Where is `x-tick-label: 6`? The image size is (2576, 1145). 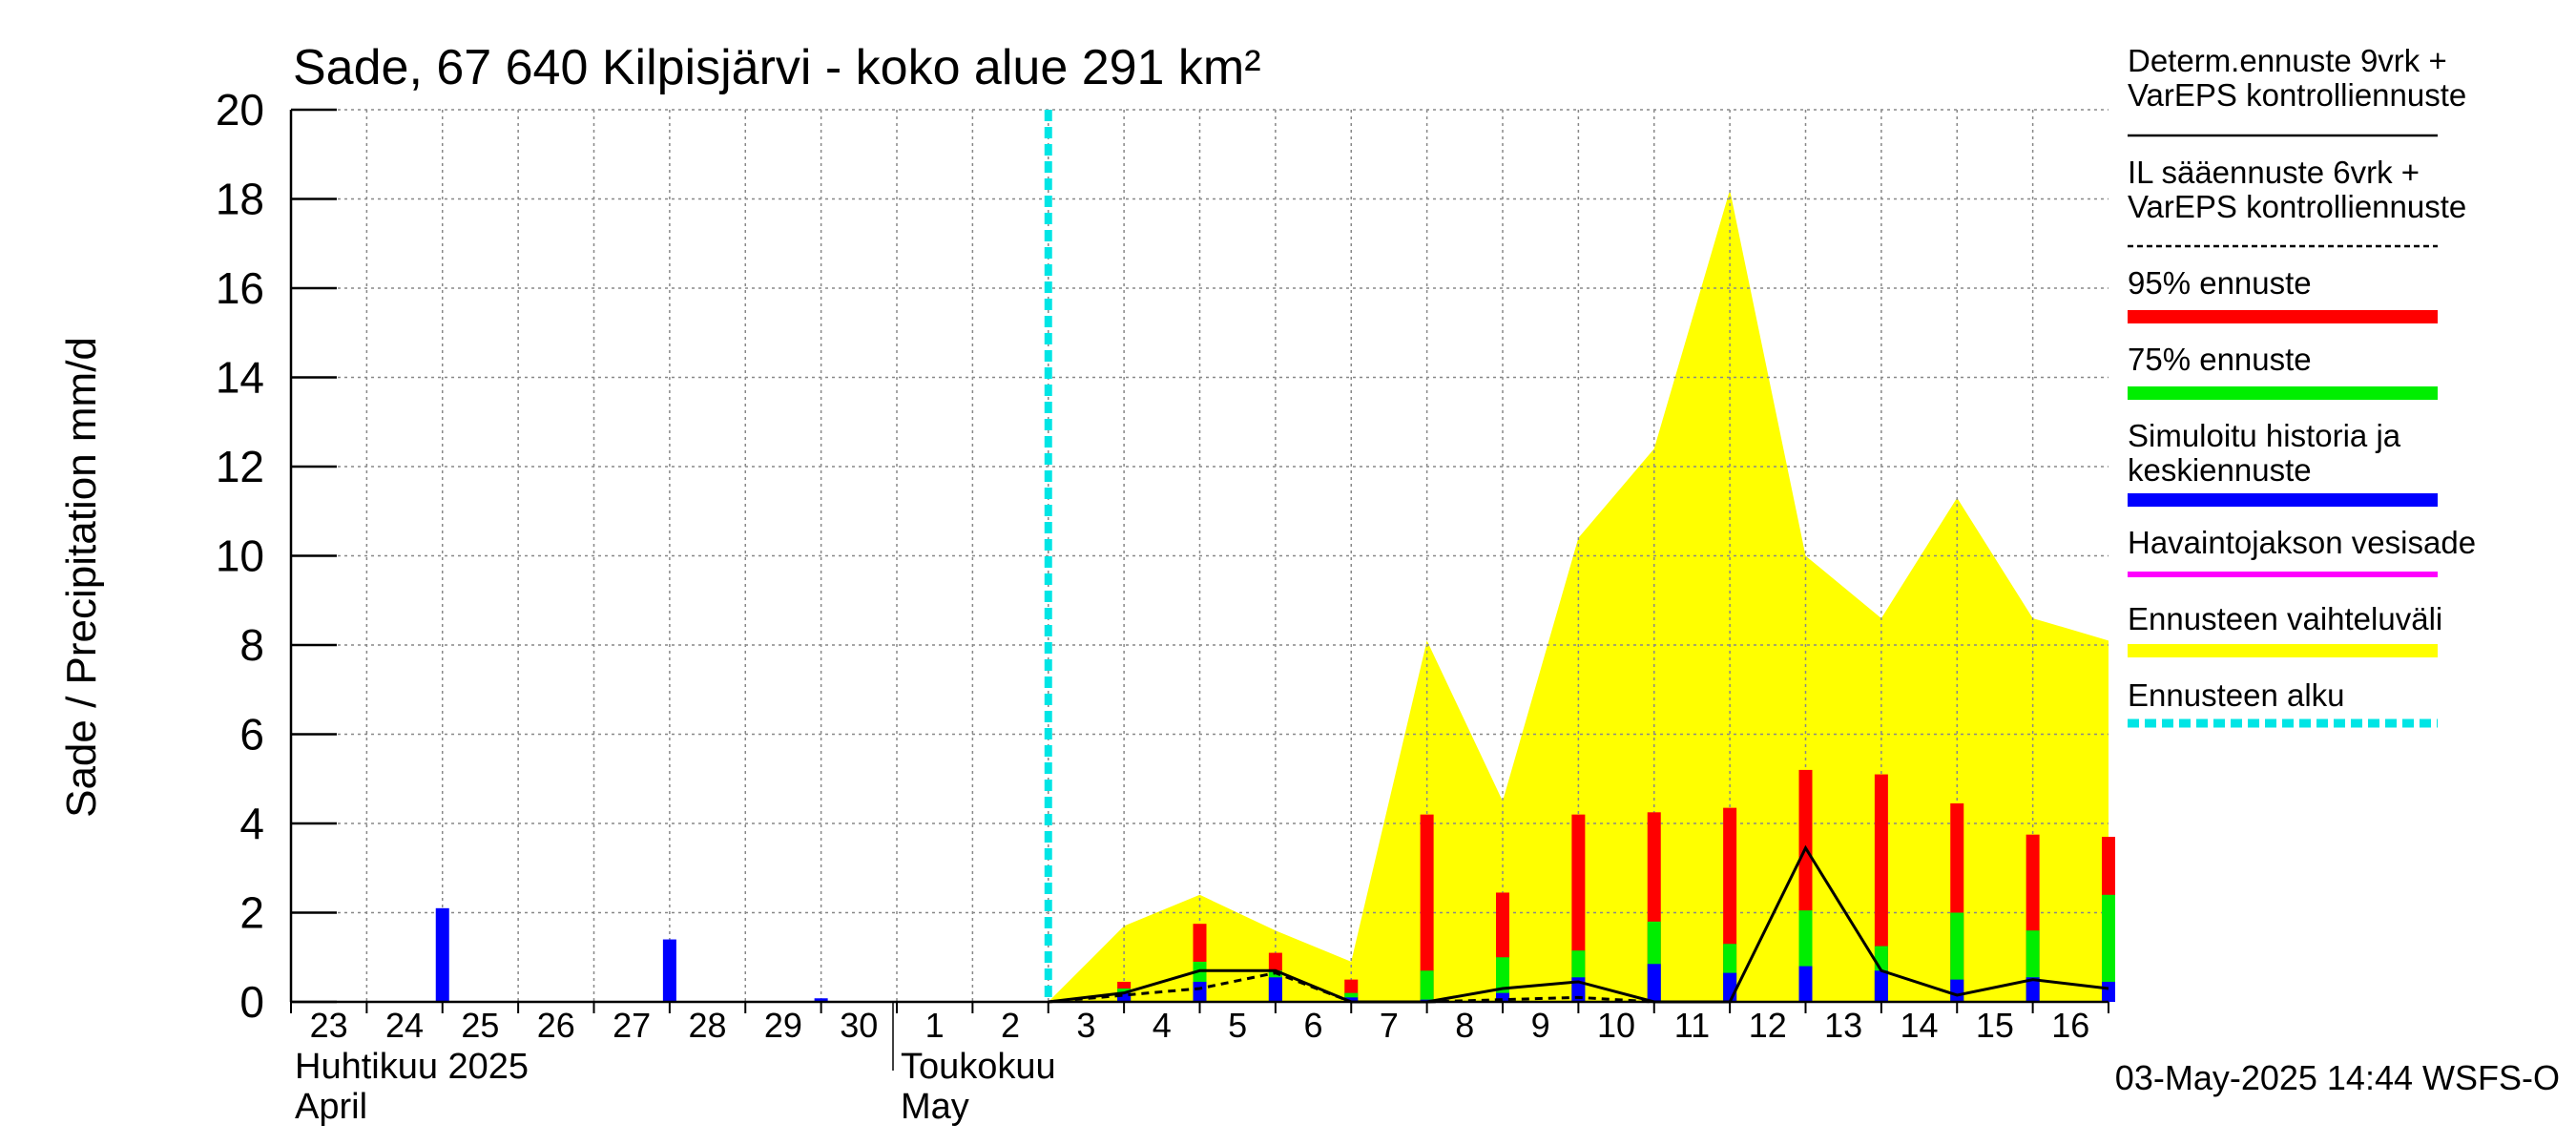 x-tick-label: 6 is located at coordinates (1313, 1025).